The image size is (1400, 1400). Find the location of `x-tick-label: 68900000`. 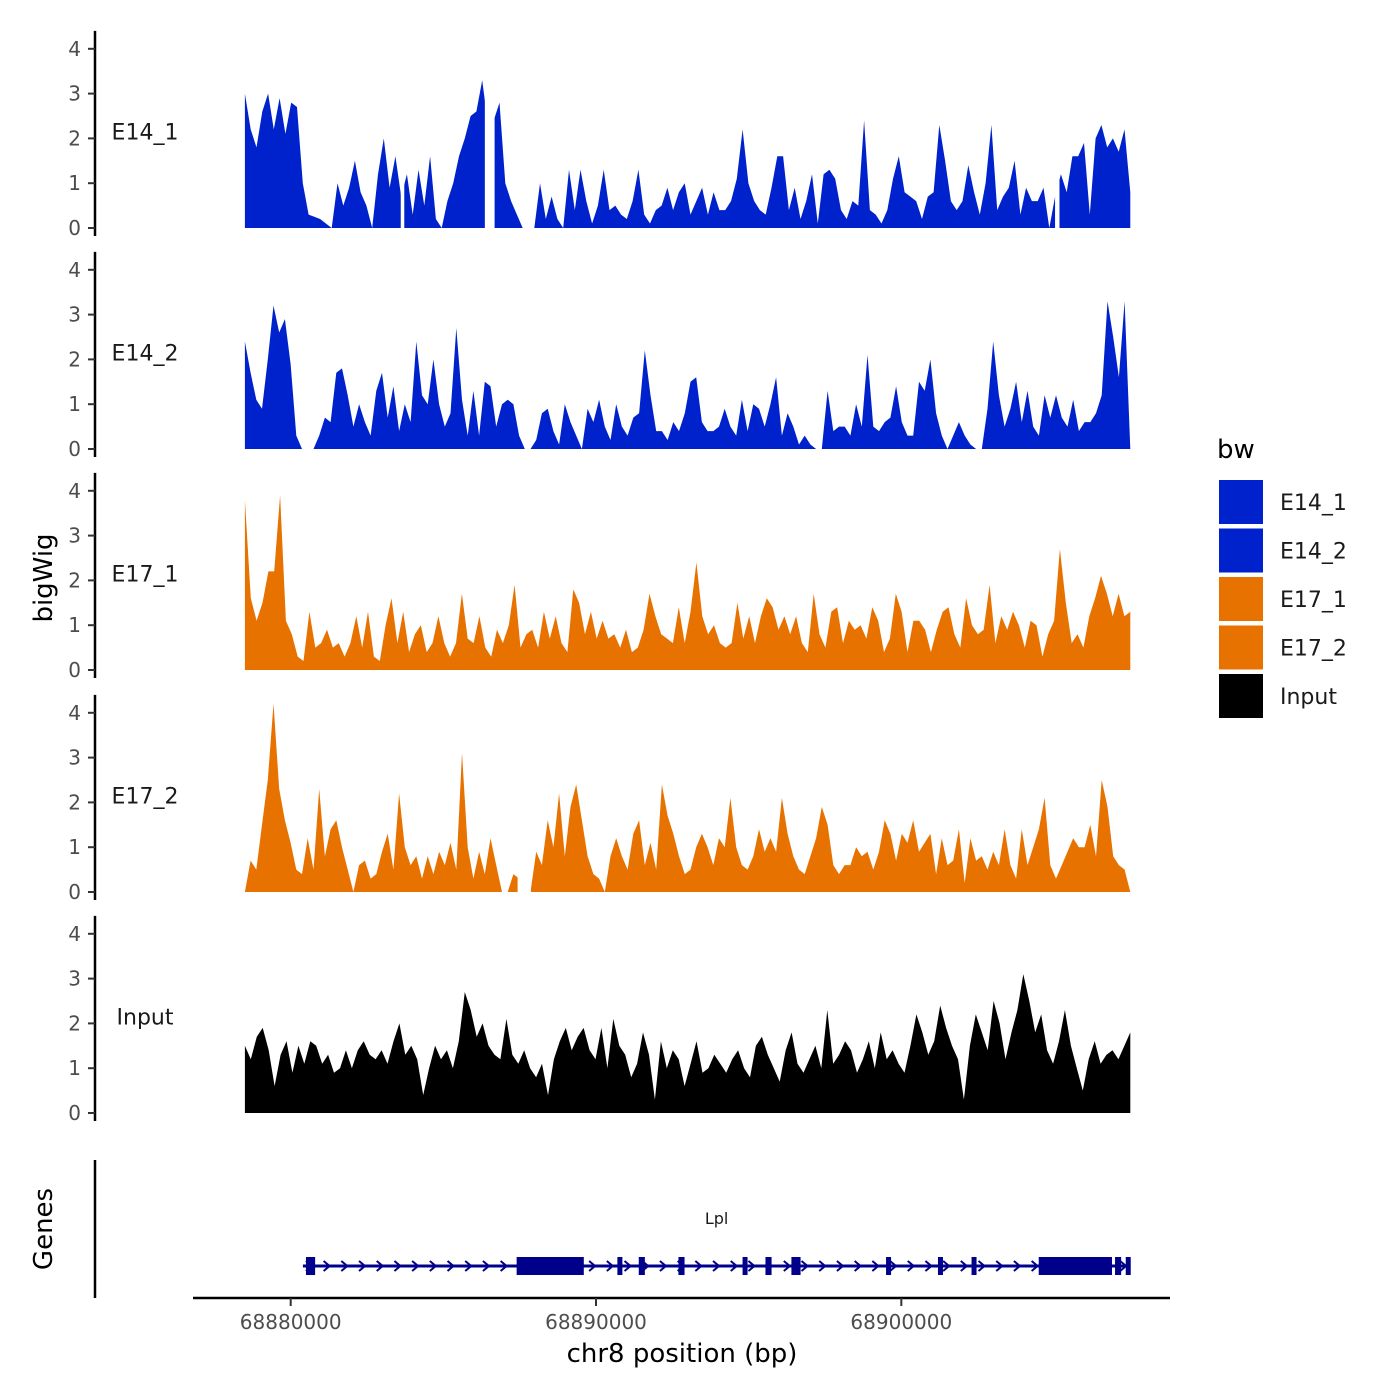

x-tick-label: 68900000 is located at coordinates (901, 1322).